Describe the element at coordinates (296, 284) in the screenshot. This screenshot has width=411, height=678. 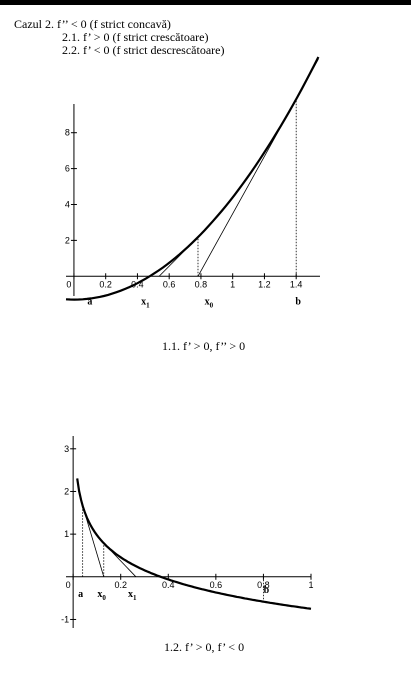
I see `x-tick-label: 1.4` at that location.